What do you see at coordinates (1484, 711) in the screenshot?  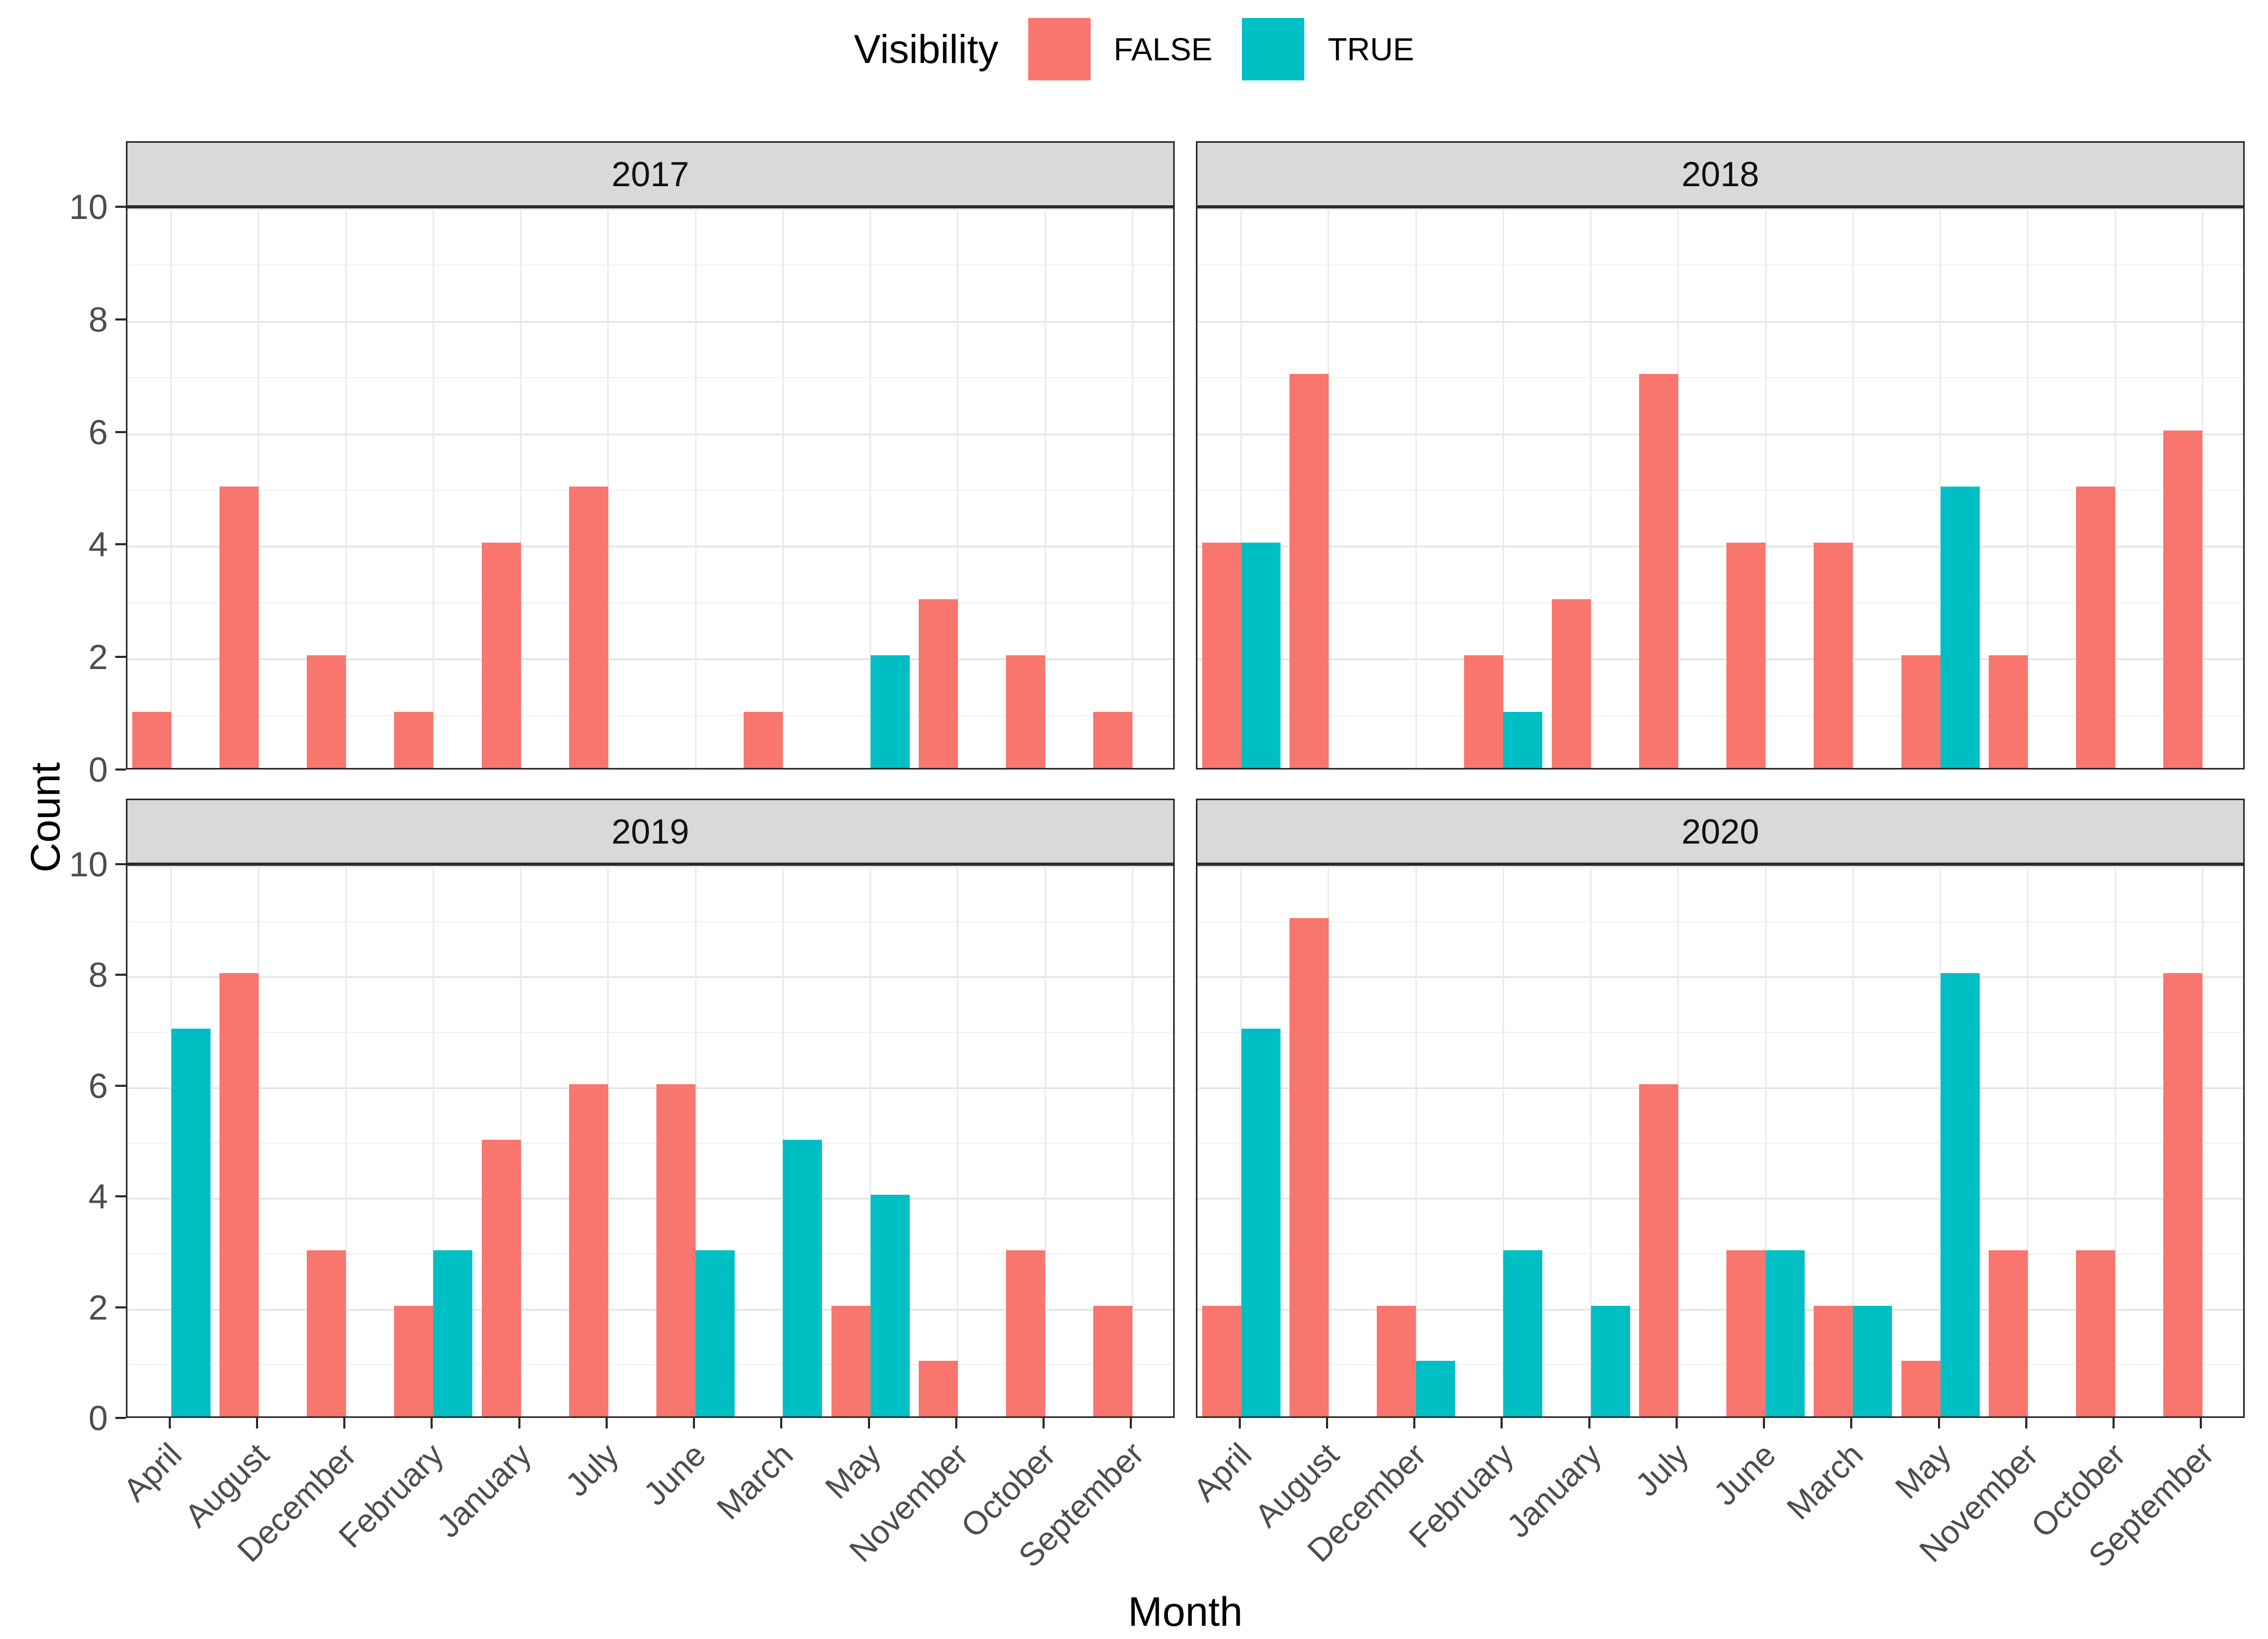 I see `bar-false-february` at bounding box center [1484, 711].